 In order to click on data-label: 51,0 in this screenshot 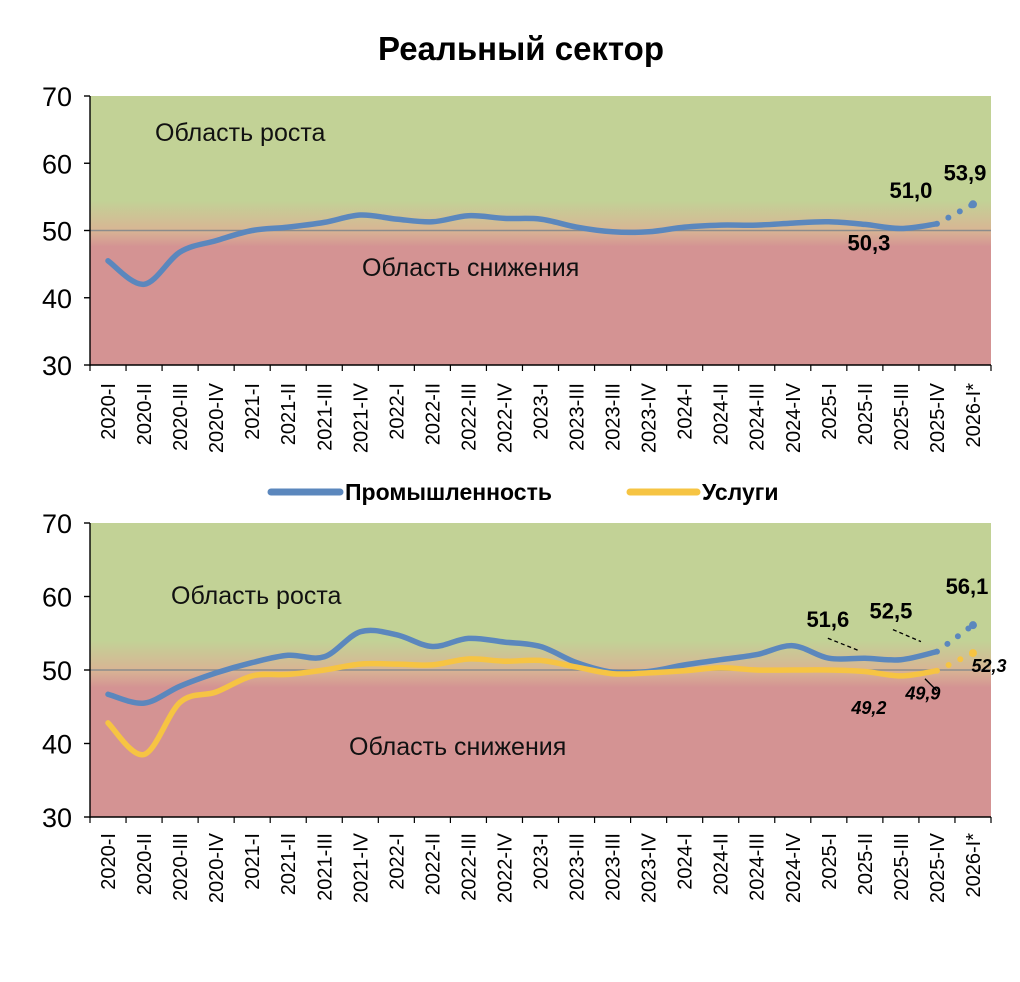, I will do `click(911, 190)`.